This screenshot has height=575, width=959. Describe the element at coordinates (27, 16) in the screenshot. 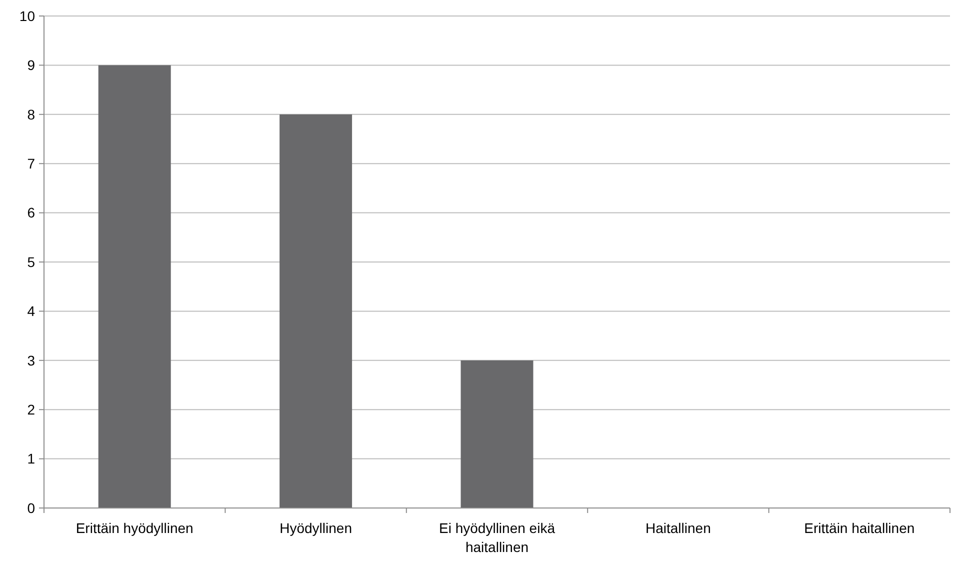

I see `y-tick-label: 10` at that location.